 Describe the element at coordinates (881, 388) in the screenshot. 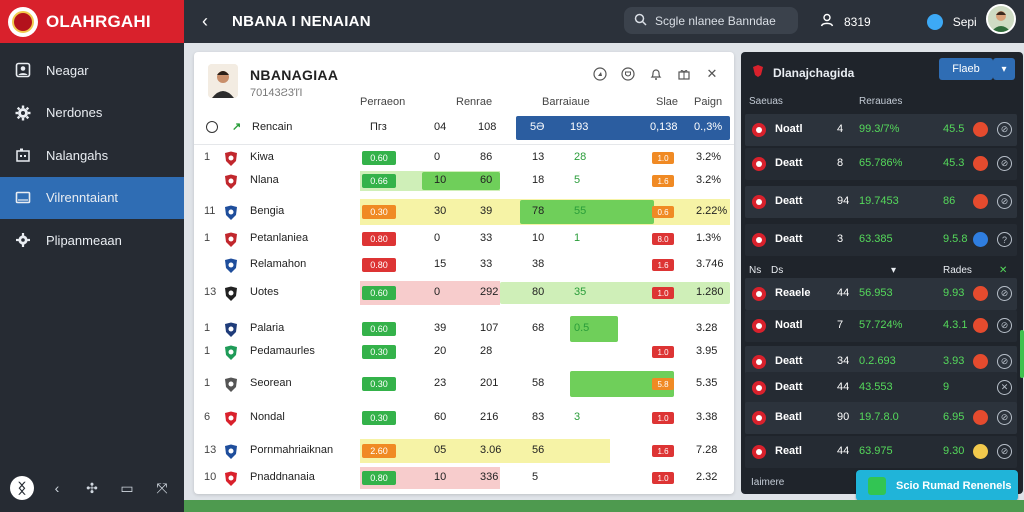

I see `fixture-row: Deatt 44 43.553 9 ✕` at that location.